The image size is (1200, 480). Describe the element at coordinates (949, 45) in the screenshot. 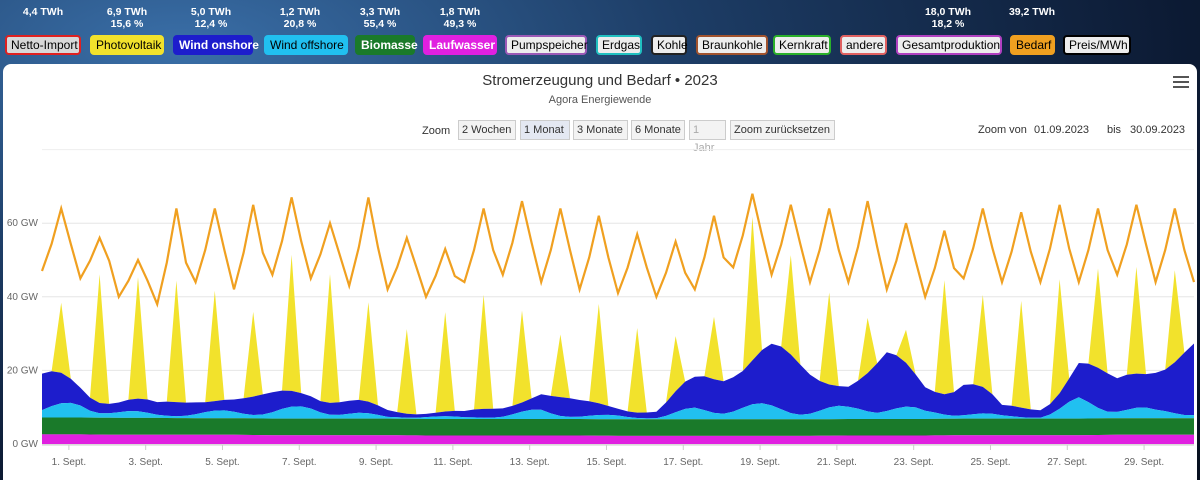

I see `legend-gesamtproduktion: Gesamtproduktion` at that location.